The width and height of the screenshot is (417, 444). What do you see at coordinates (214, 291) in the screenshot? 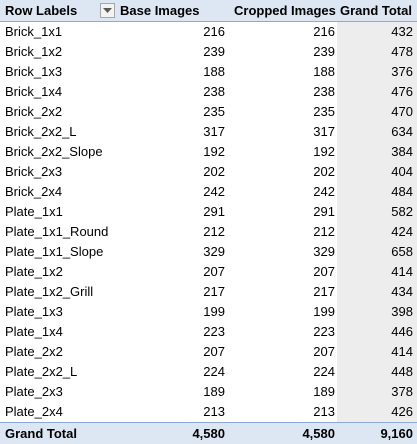
I see `base-images-cell: 217` at bounding box center [214, 291].